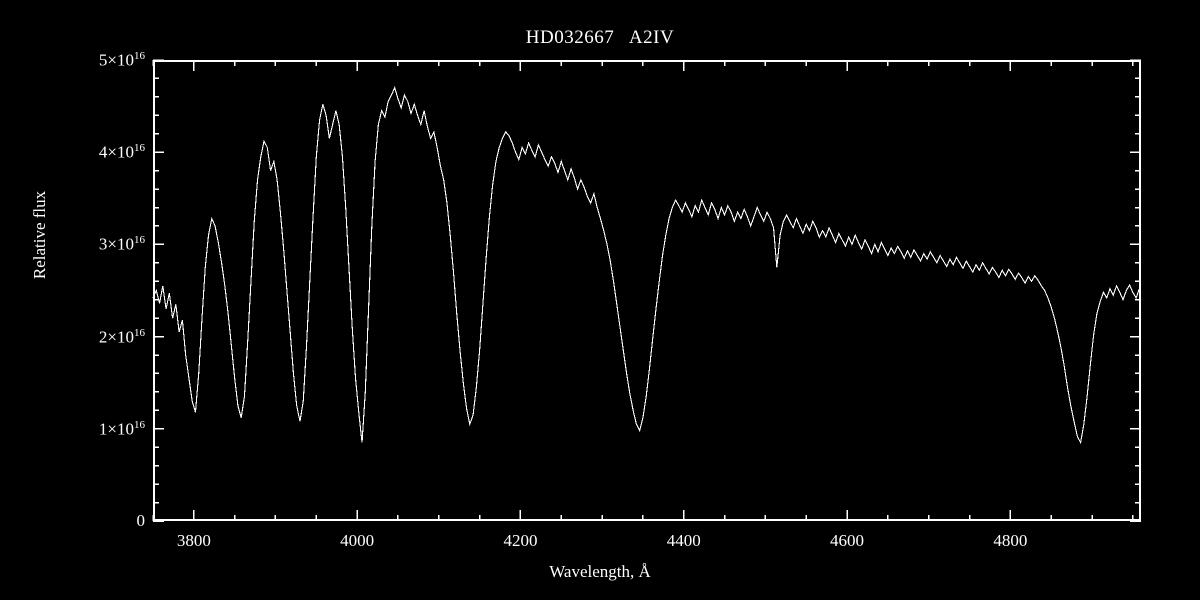 The height and width of the screenshot is (600, 1200). What do you see at coordinates (847, 540) in the screenshot?
I see `x-tick-label: 4600` at bounding box center [847, 540].